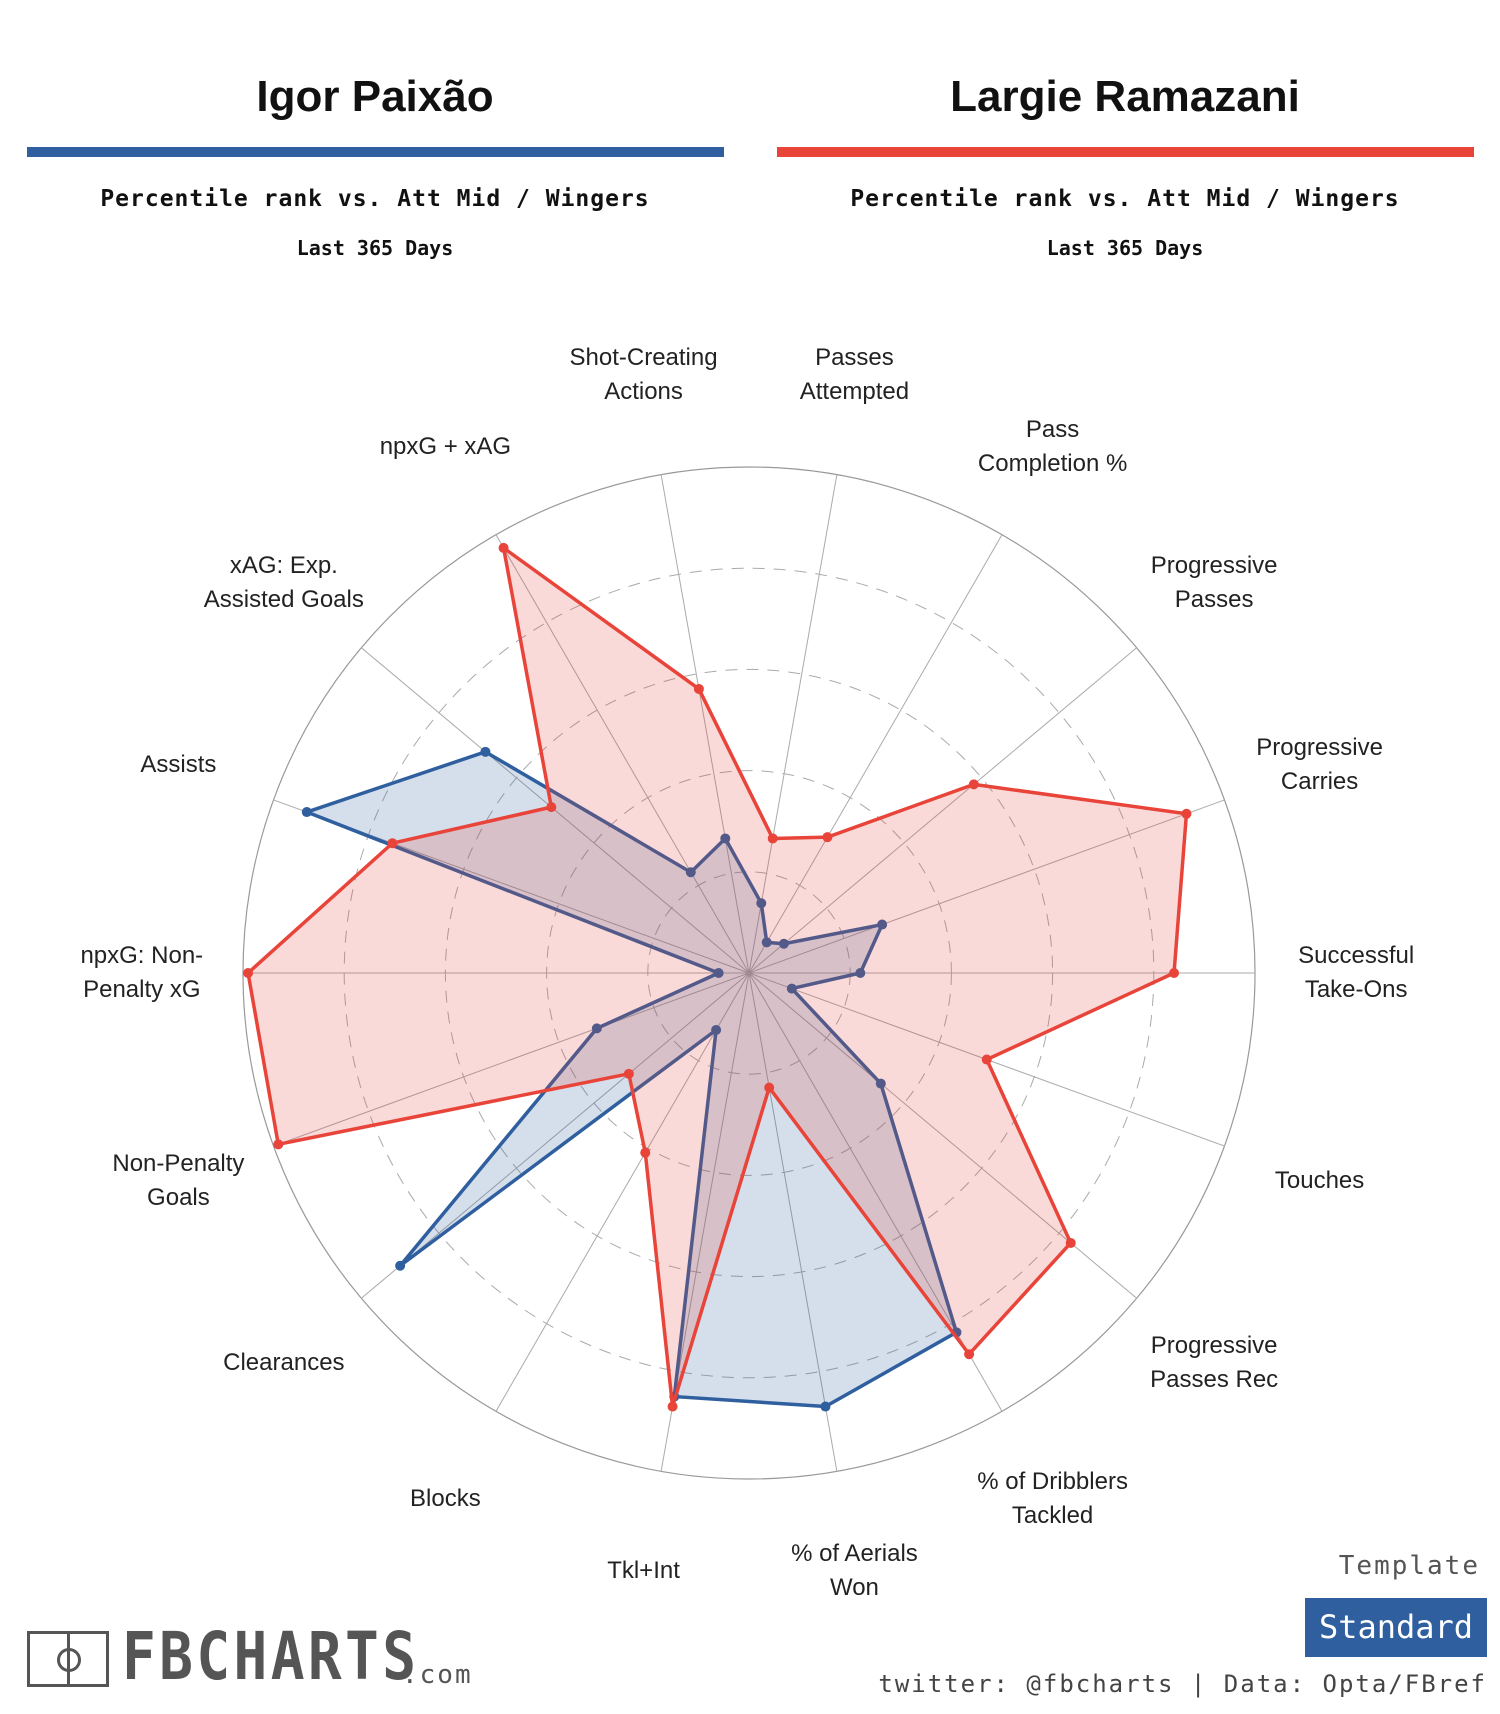 The height and width of the screenshot is (1714, 1500). What do you see at coordinates (375, 96) in the screenshot?
I see `player-name: Igor Paixão` at bounding box center [375, 96].